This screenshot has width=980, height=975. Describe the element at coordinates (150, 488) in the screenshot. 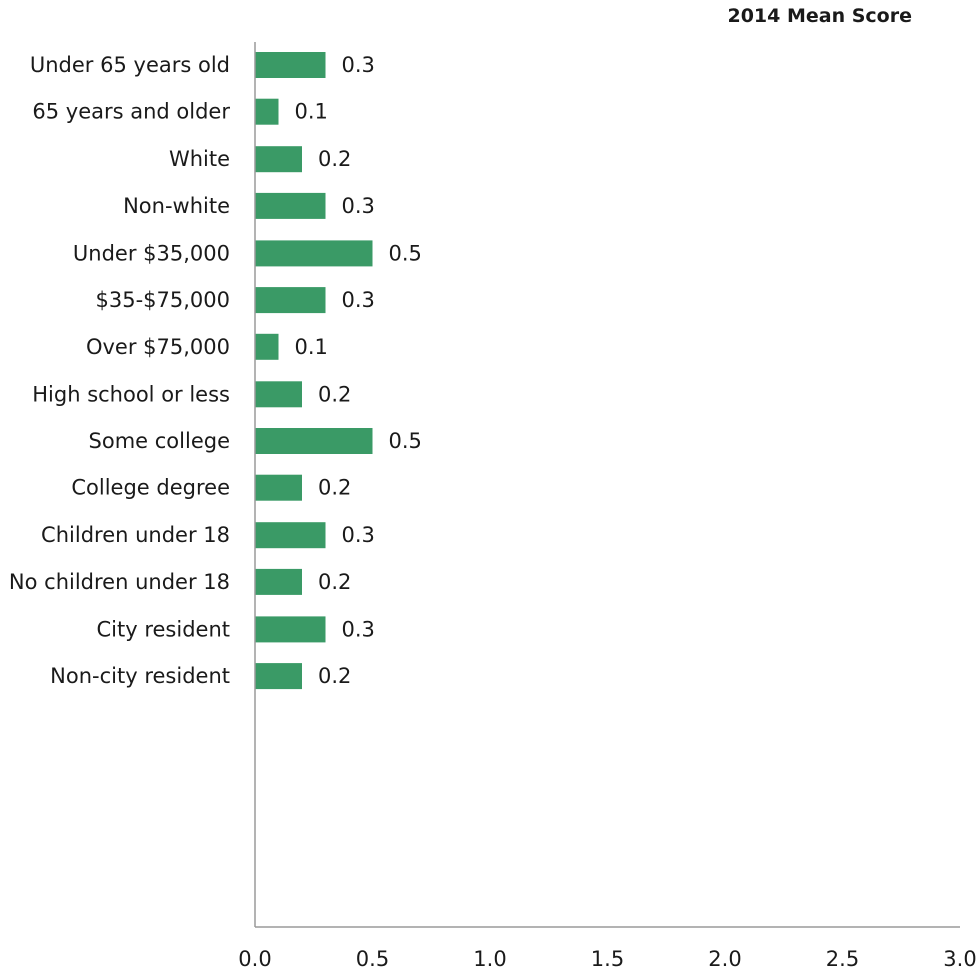

I see `category-label: College degree` at that location.